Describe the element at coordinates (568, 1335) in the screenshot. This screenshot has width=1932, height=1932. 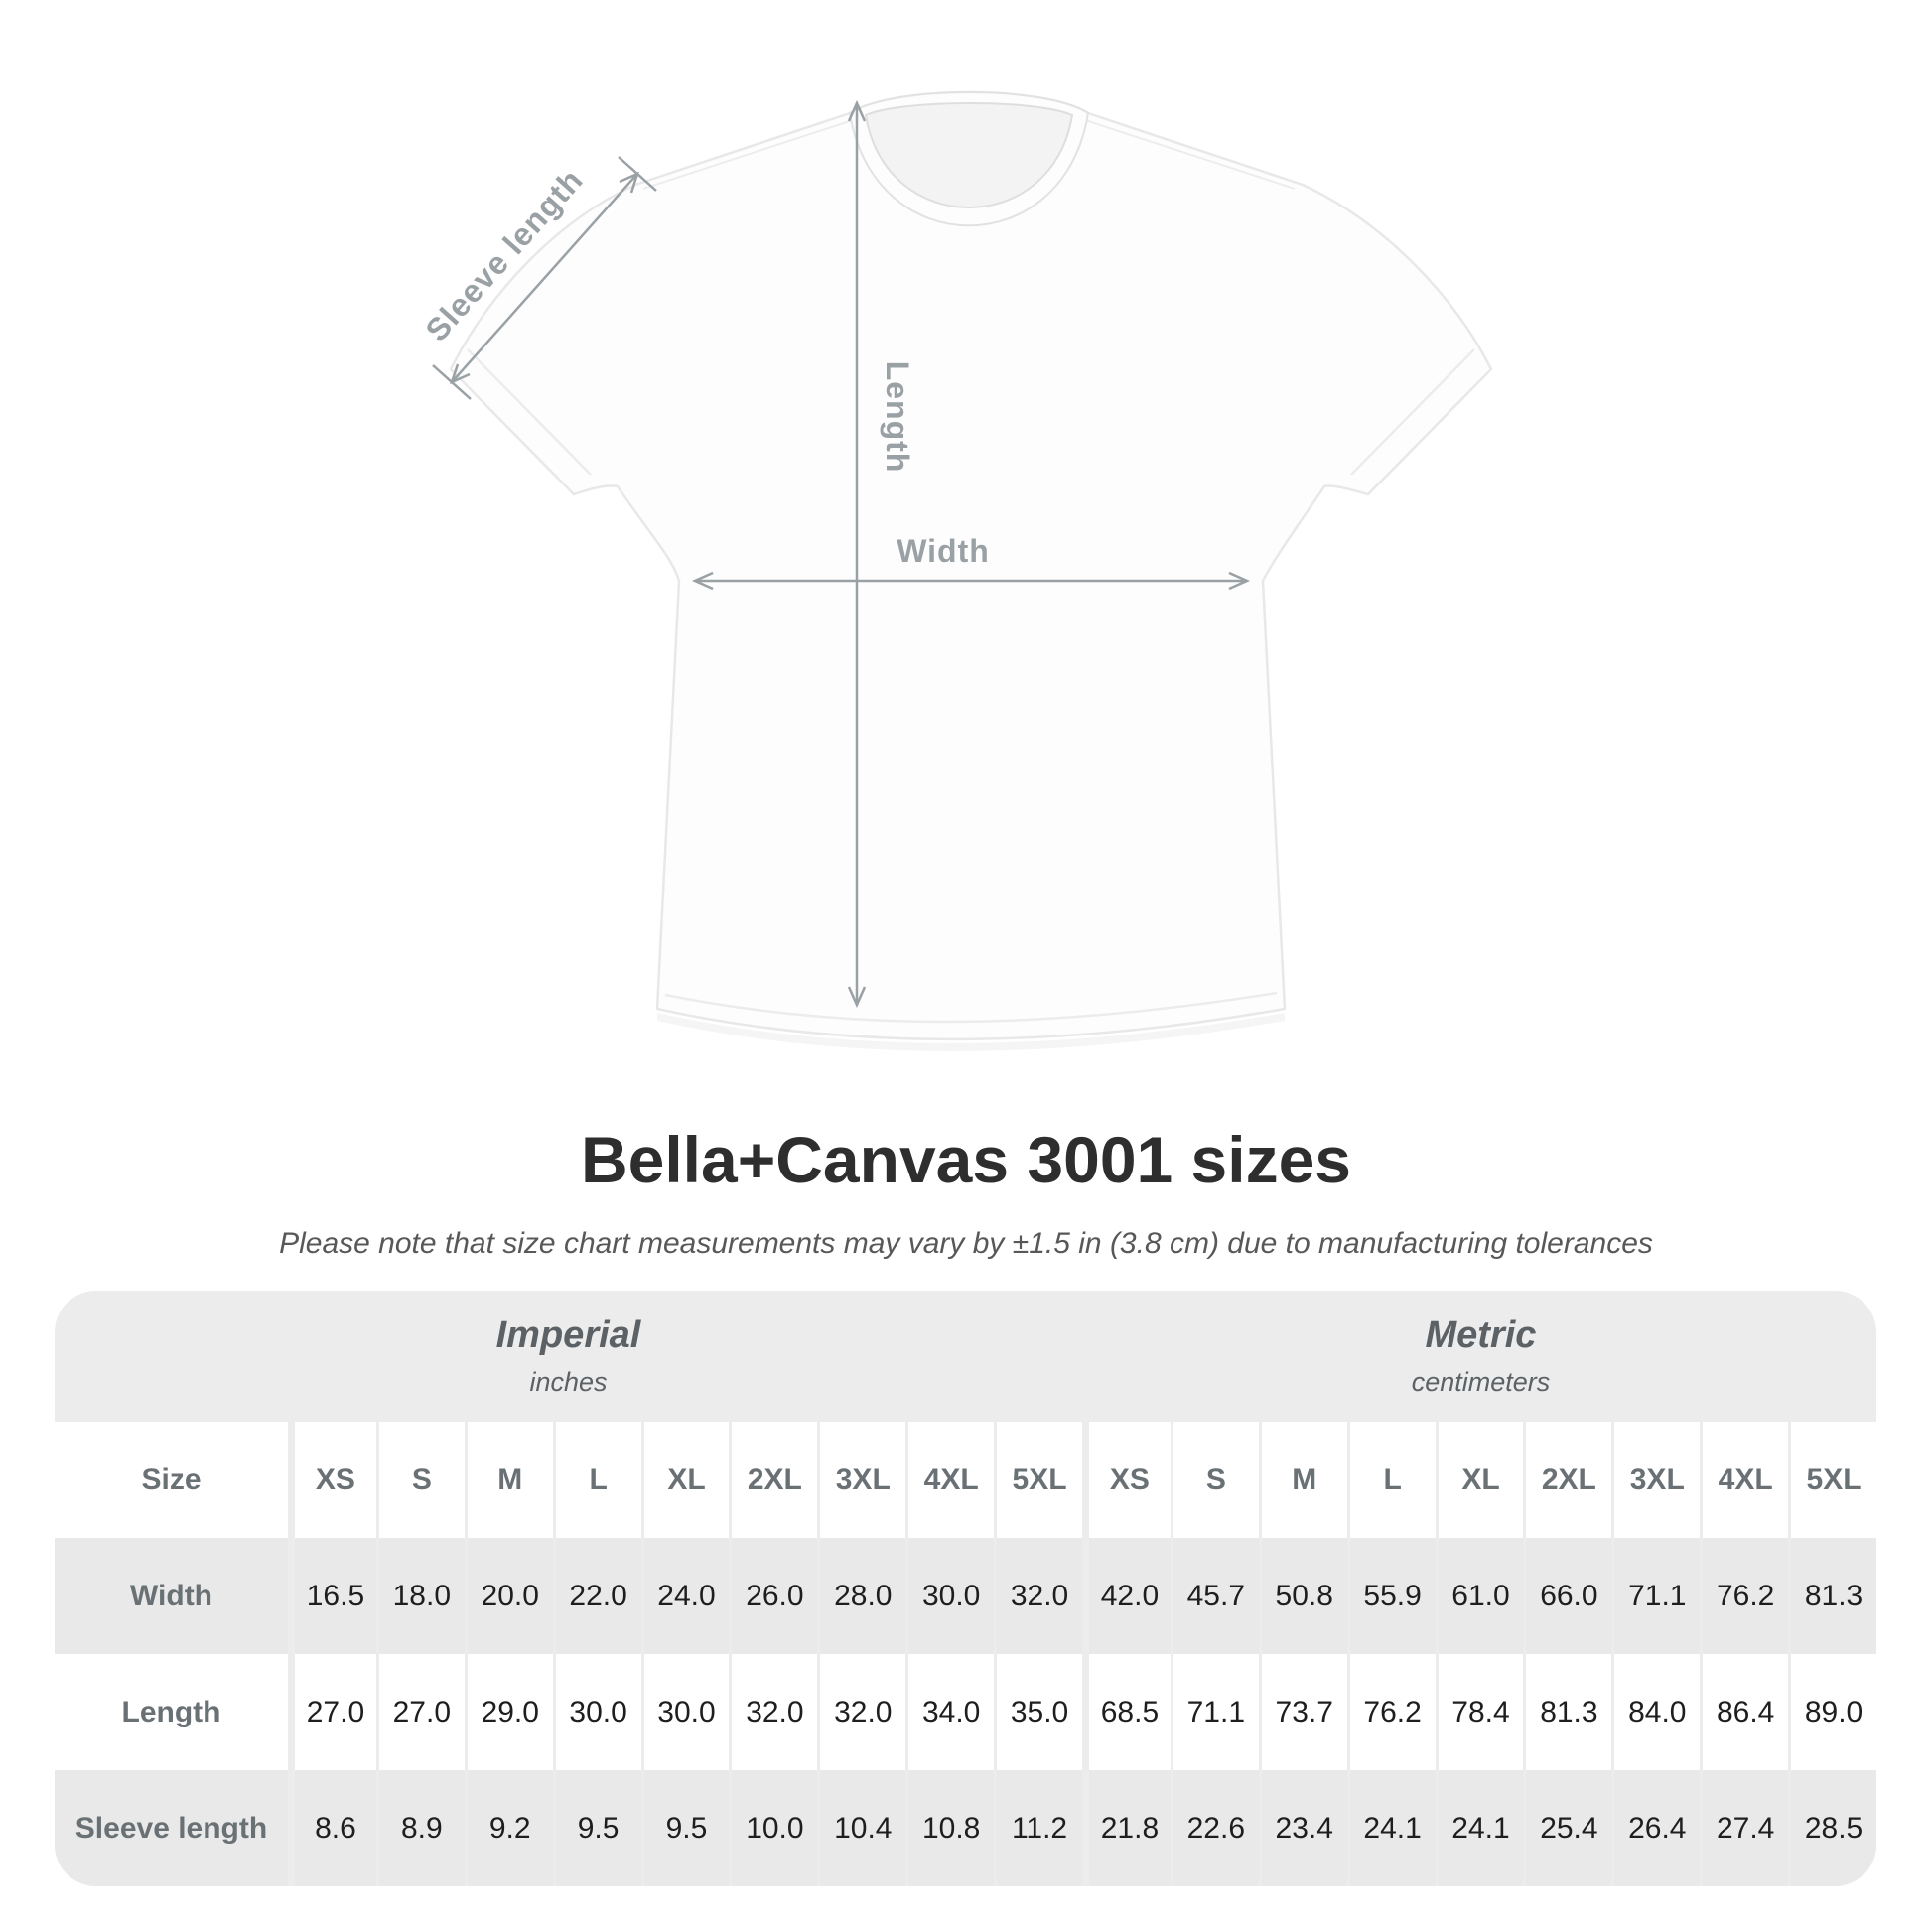
I see `imperial-group-title: Imperial` at that location.